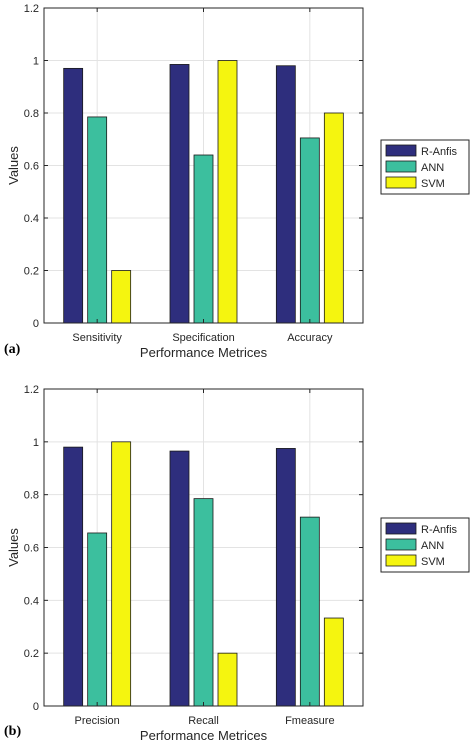 This screenshot has height=743, width=474. Describe the element at coordinates (97, 338) in the screenshot. I see `chart-1-x-tick-label: Sensitivity` at that location.